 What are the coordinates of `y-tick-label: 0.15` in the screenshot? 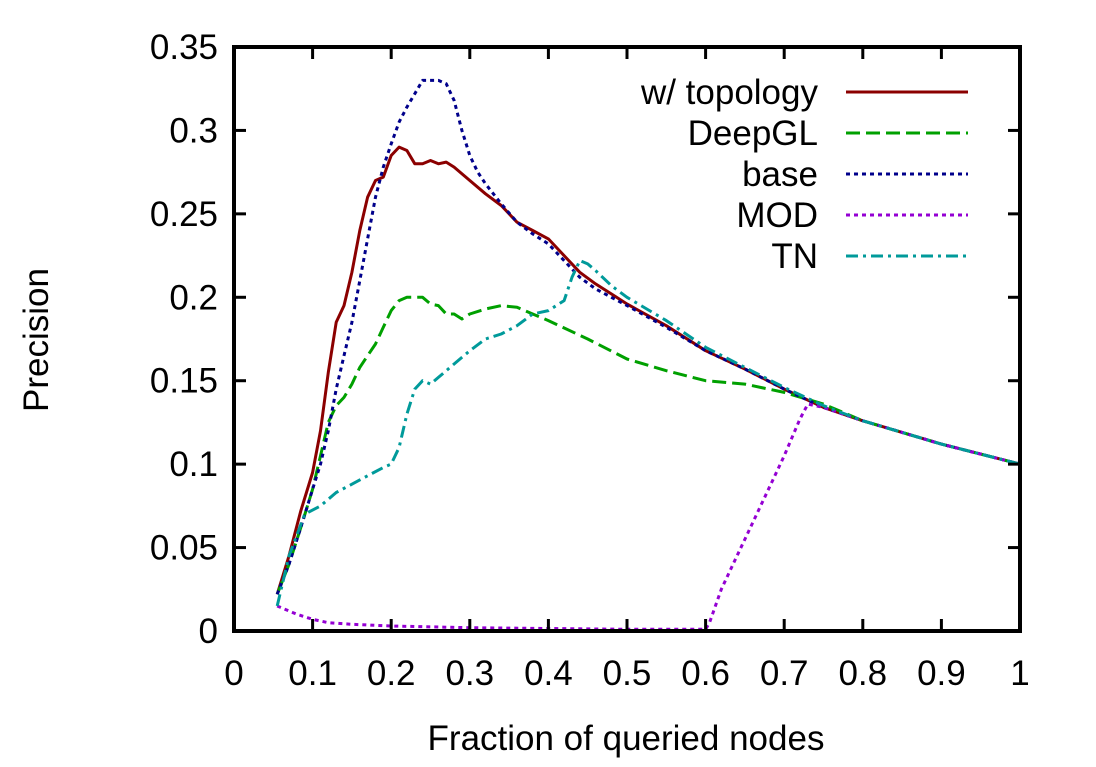 It's located at (184, 381).